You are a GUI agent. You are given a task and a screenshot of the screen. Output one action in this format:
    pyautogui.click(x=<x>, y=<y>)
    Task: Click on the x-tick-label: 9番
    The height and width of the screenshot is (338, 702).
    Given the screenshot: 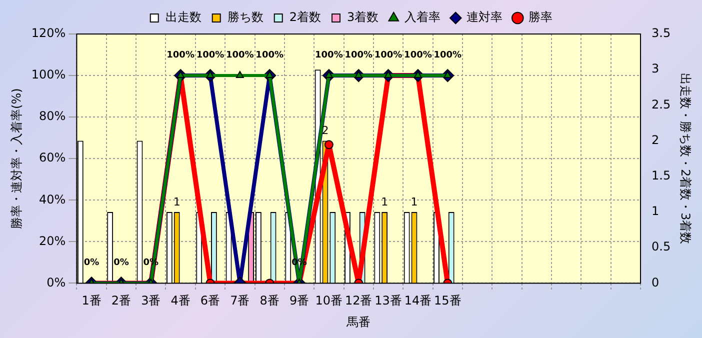 What is the action you would take?
    pyautogui.click(x=299, y=301)
    